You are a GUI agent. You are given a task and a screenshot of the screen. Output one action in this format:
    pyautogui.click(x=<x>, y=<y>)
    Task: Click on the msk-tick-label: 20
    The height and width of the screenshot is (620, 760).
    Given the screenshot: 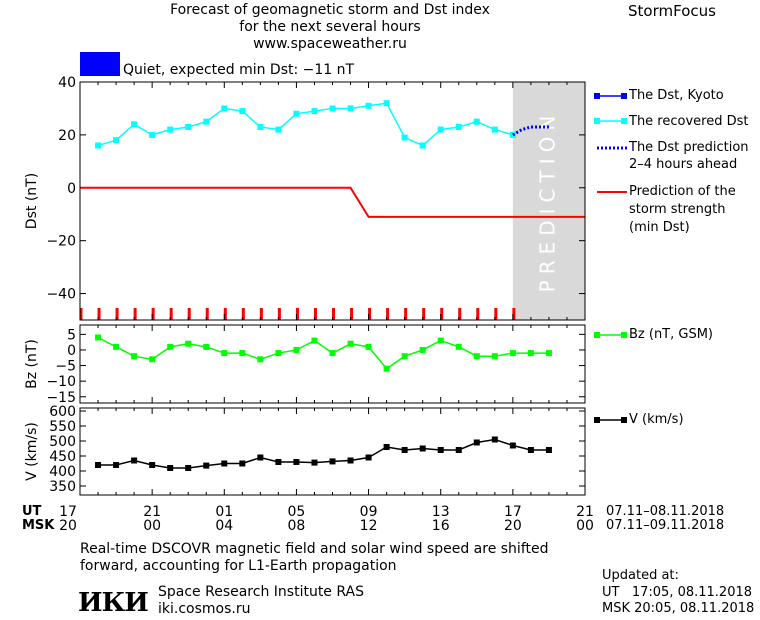 What is the action you would take?
    pyautogui.click(x=513, y=526)
    